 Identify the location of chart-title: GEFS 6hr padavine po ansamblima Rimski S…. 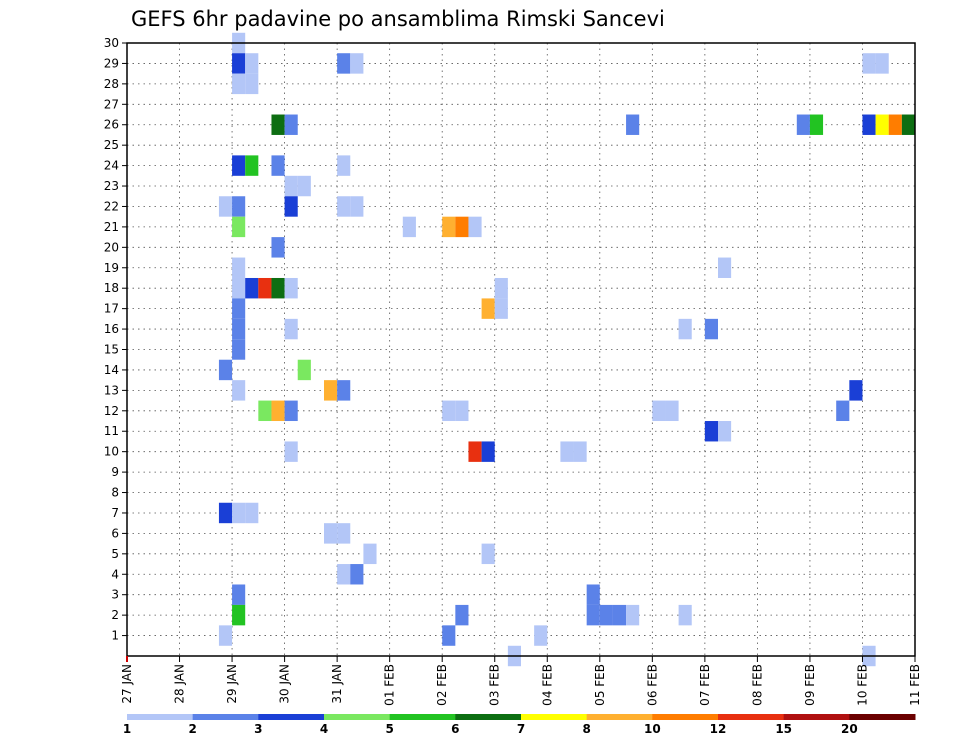
(398, 19).